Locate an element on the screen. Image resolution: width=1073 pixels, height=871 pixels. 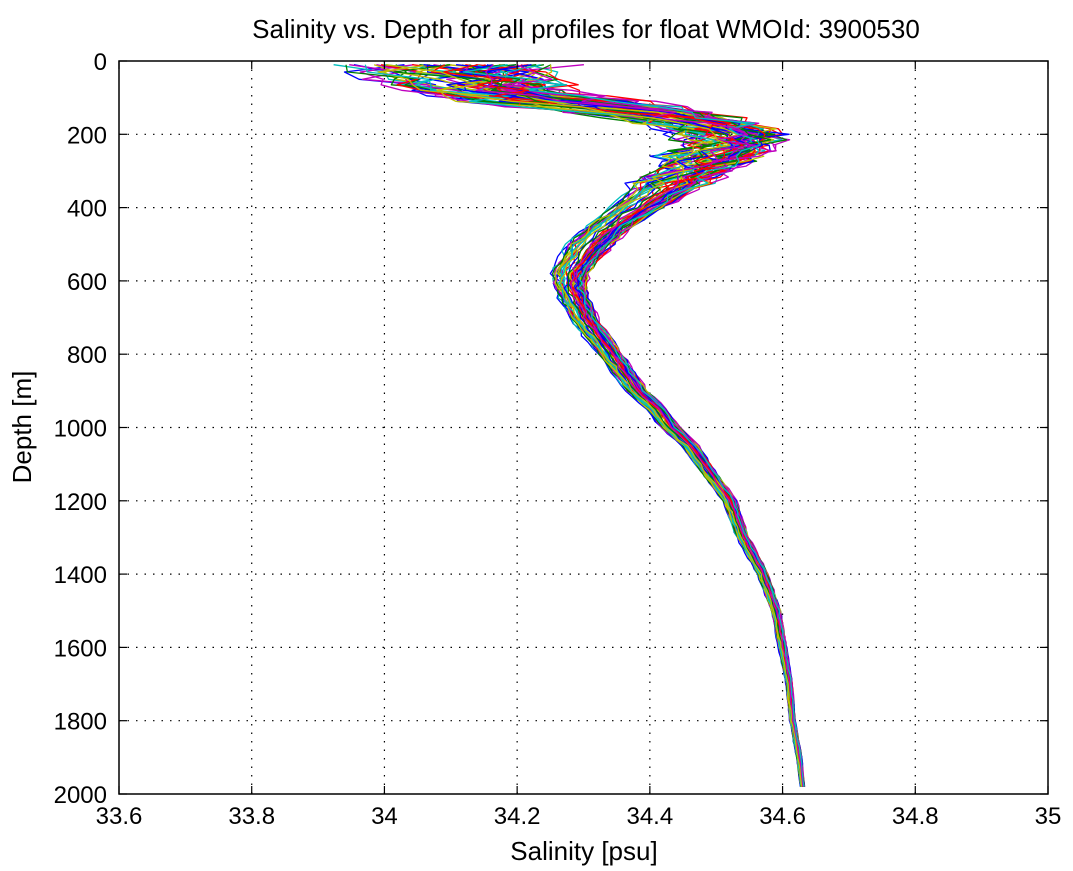
x-tick-label: 33.8 is located at coordinates (251, 816).